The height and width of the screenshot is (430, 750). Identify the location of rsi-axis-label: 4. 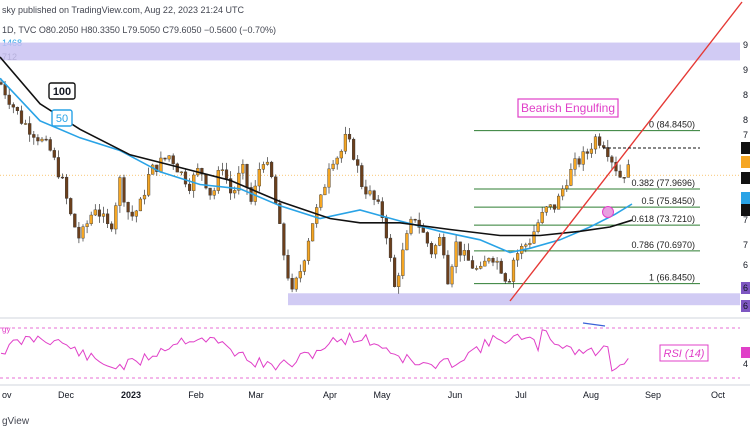
(745, 364).